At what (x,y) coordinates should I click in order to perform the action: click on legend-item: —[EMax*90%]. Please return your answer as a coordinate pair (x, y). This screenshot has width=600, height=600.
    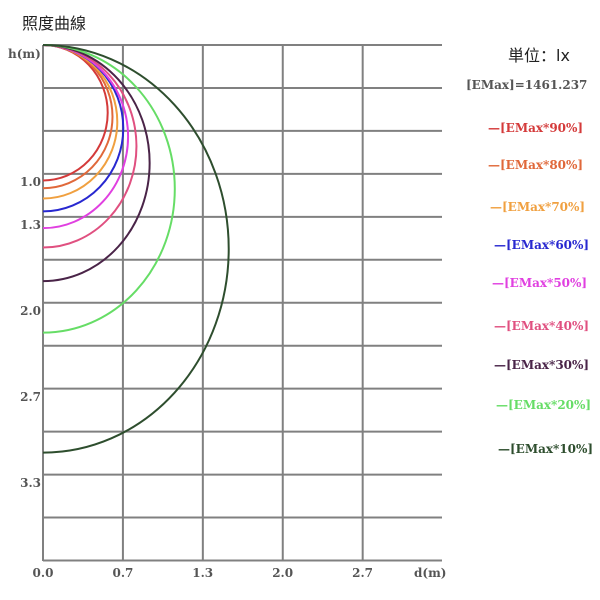
    Looking at the image, I should click on (535, 128).